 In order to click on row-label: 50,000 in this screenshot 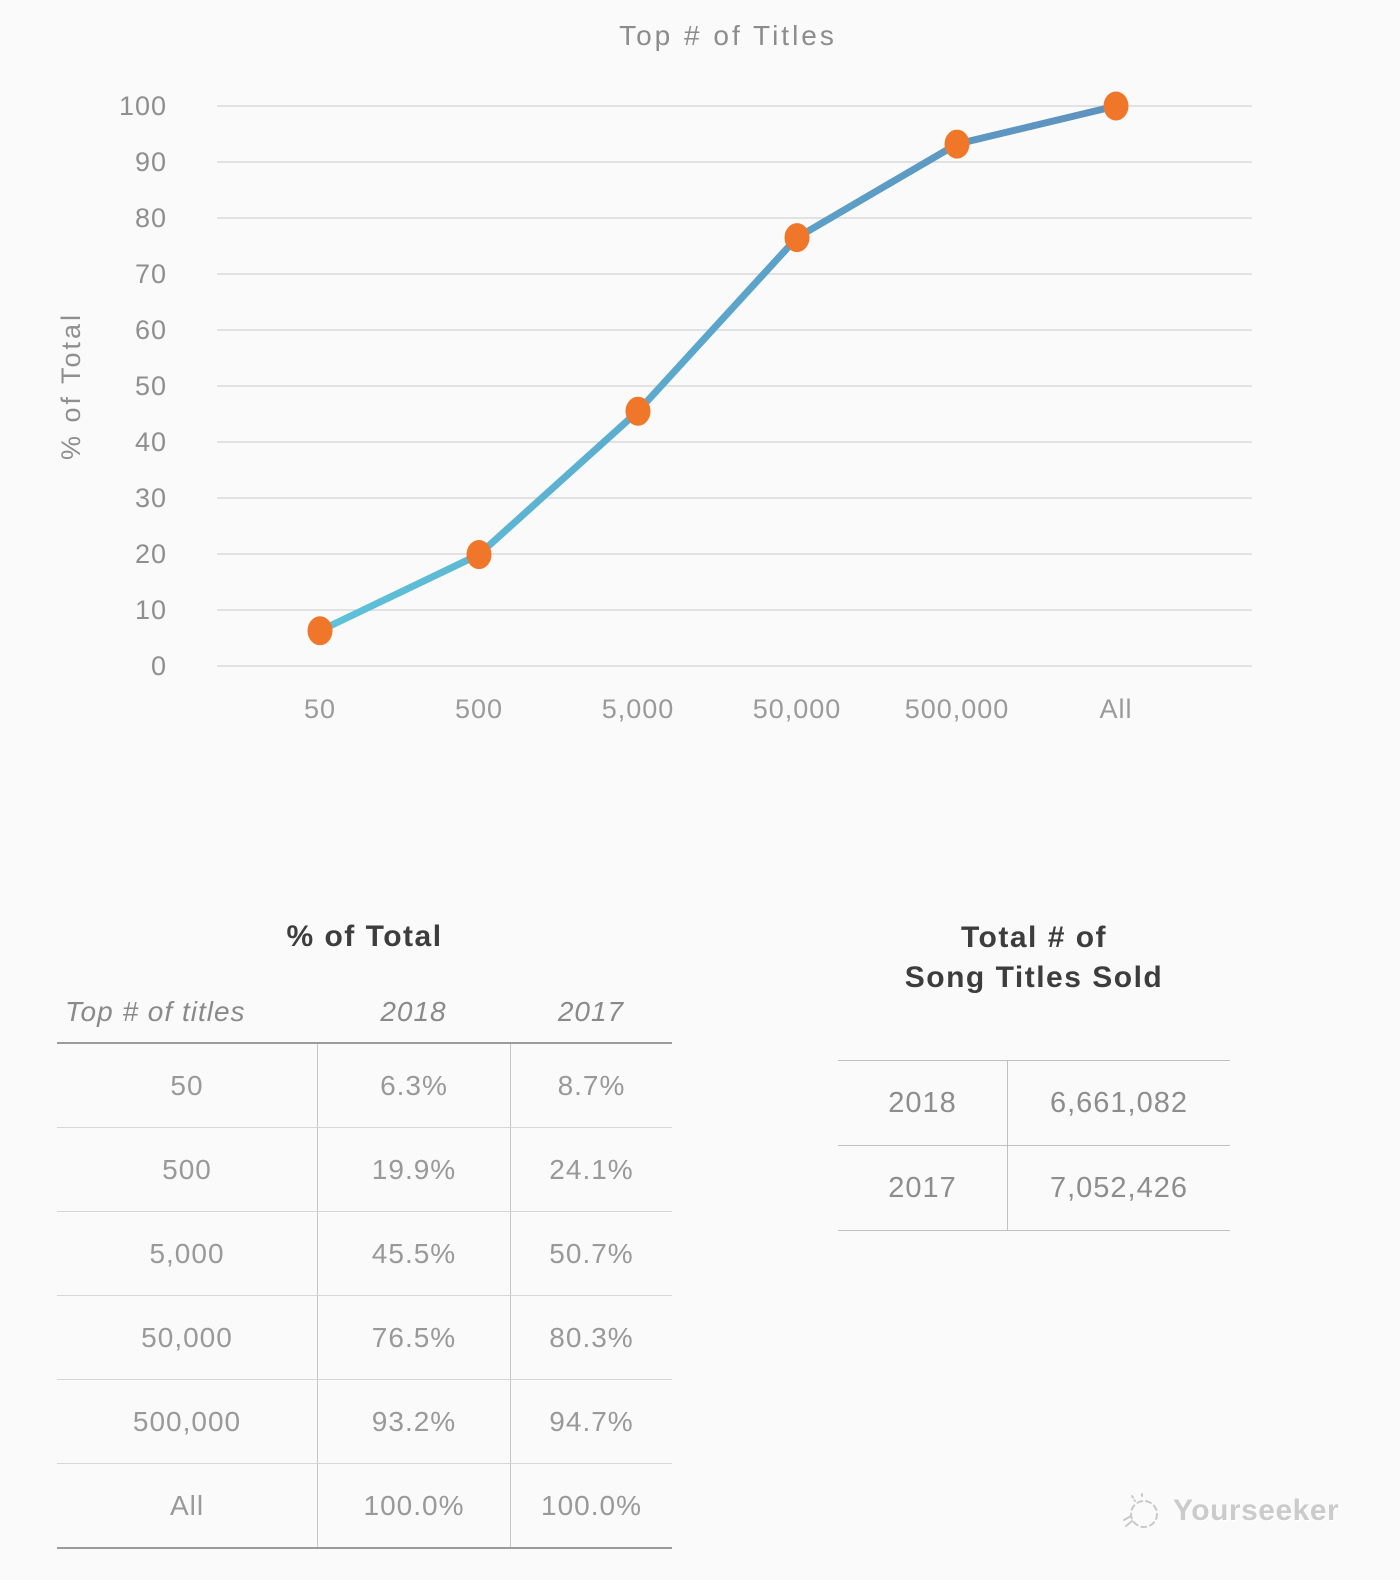, I will do `click(187, 1337)`.